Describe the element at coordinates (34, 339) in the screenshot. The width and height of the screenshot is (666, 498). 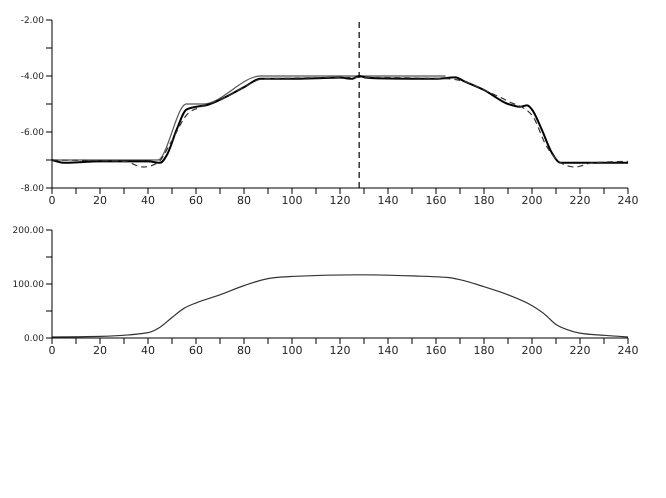
I see `y-tick-label: 0.00` at that location.